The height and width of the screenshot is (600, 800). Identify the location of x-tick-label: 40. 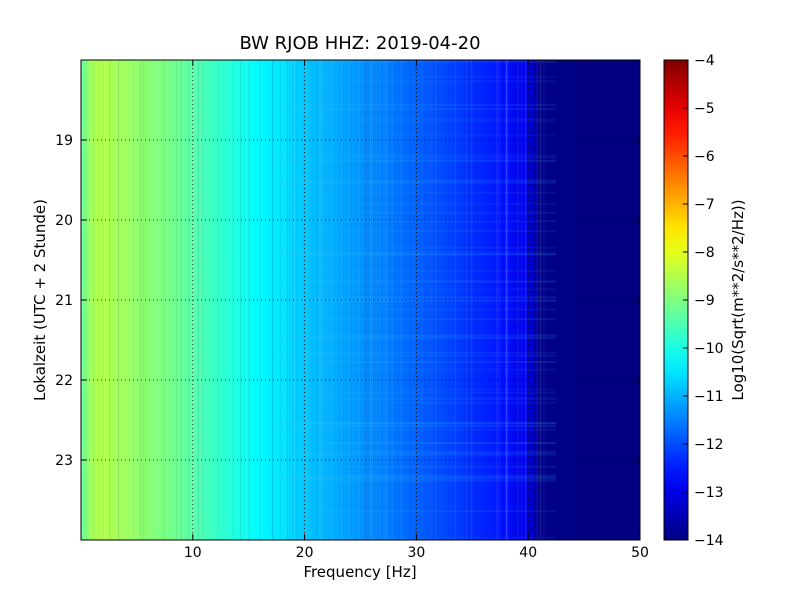
(528, 553).